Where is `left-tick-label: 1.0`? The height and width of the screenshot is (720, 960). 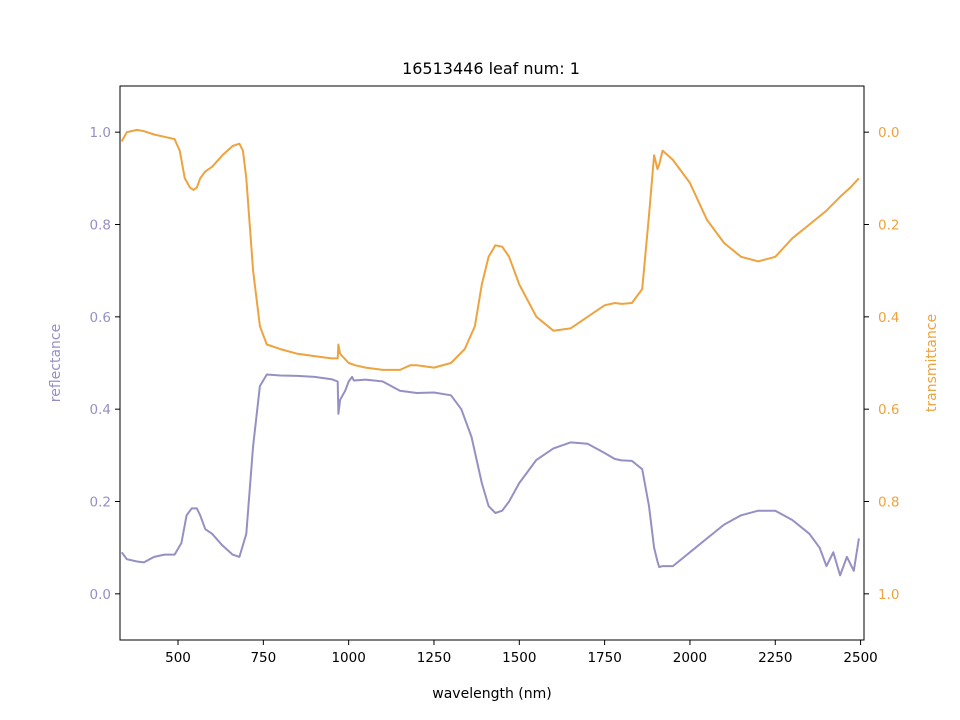 left-tick-label: 1.0 is located at coordinates (100, 133).